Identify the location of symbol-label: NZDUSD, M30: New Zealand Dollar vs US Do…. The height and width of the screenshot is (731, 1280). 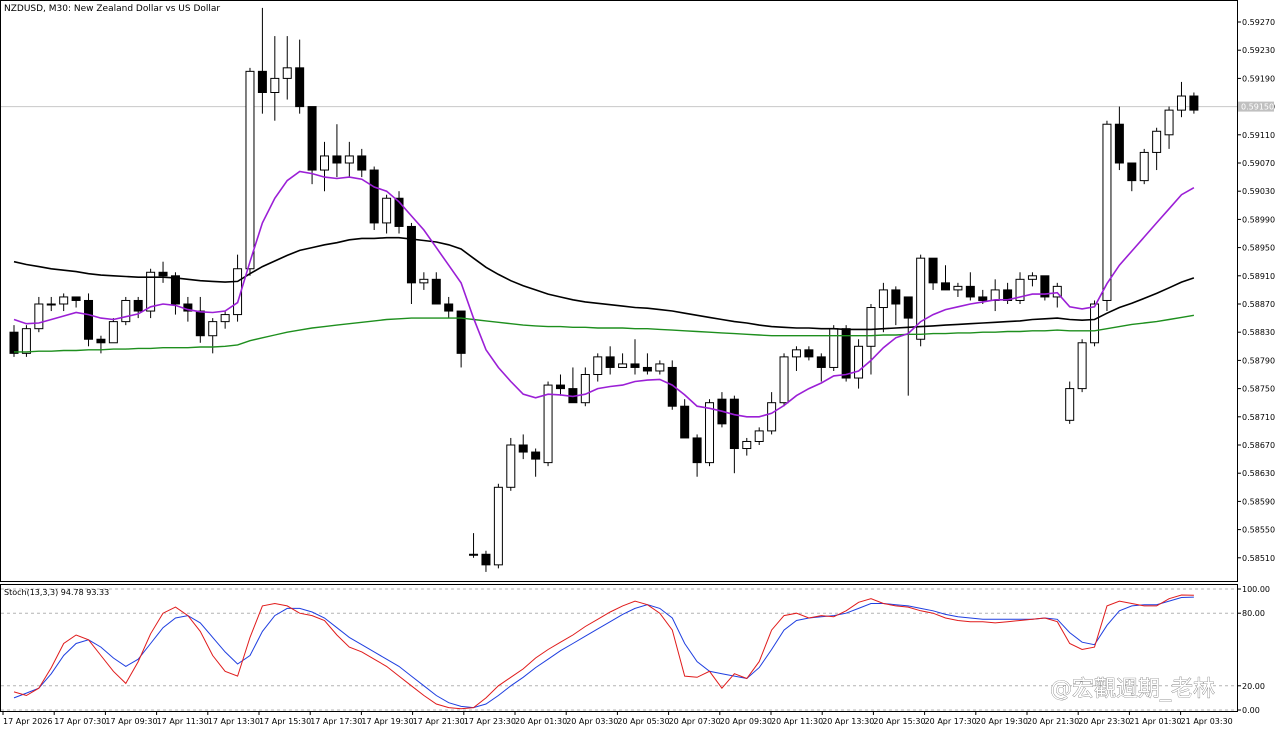
(112, 9).